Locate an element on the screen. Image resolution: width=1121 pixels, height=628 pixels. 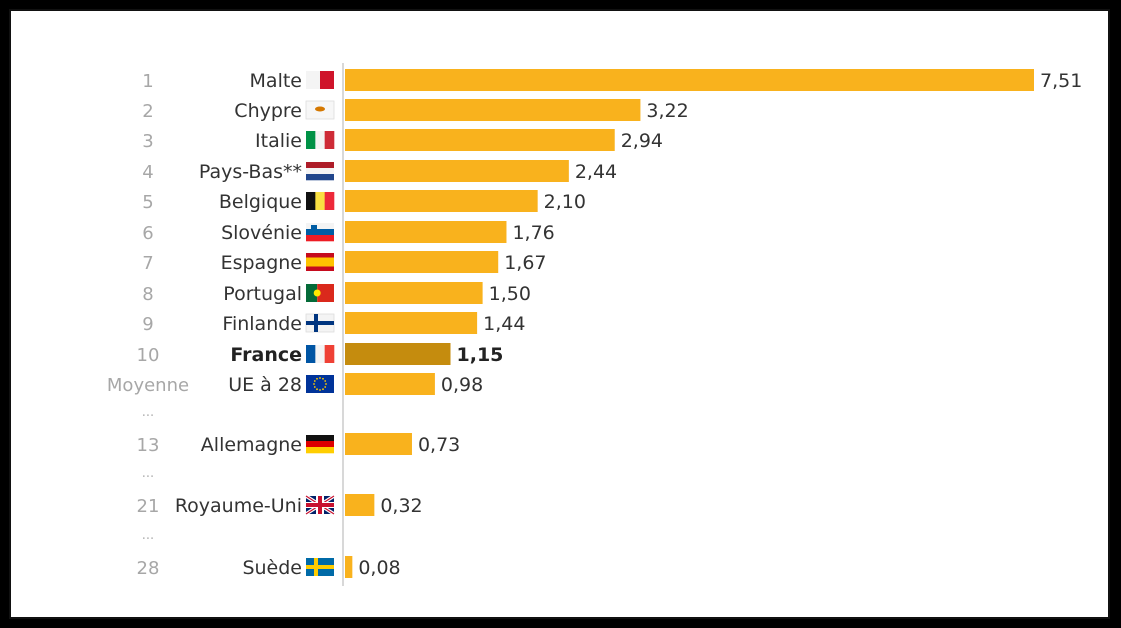
bar-row: 3 Italie 2,94 is located at coordinates (402, 140).